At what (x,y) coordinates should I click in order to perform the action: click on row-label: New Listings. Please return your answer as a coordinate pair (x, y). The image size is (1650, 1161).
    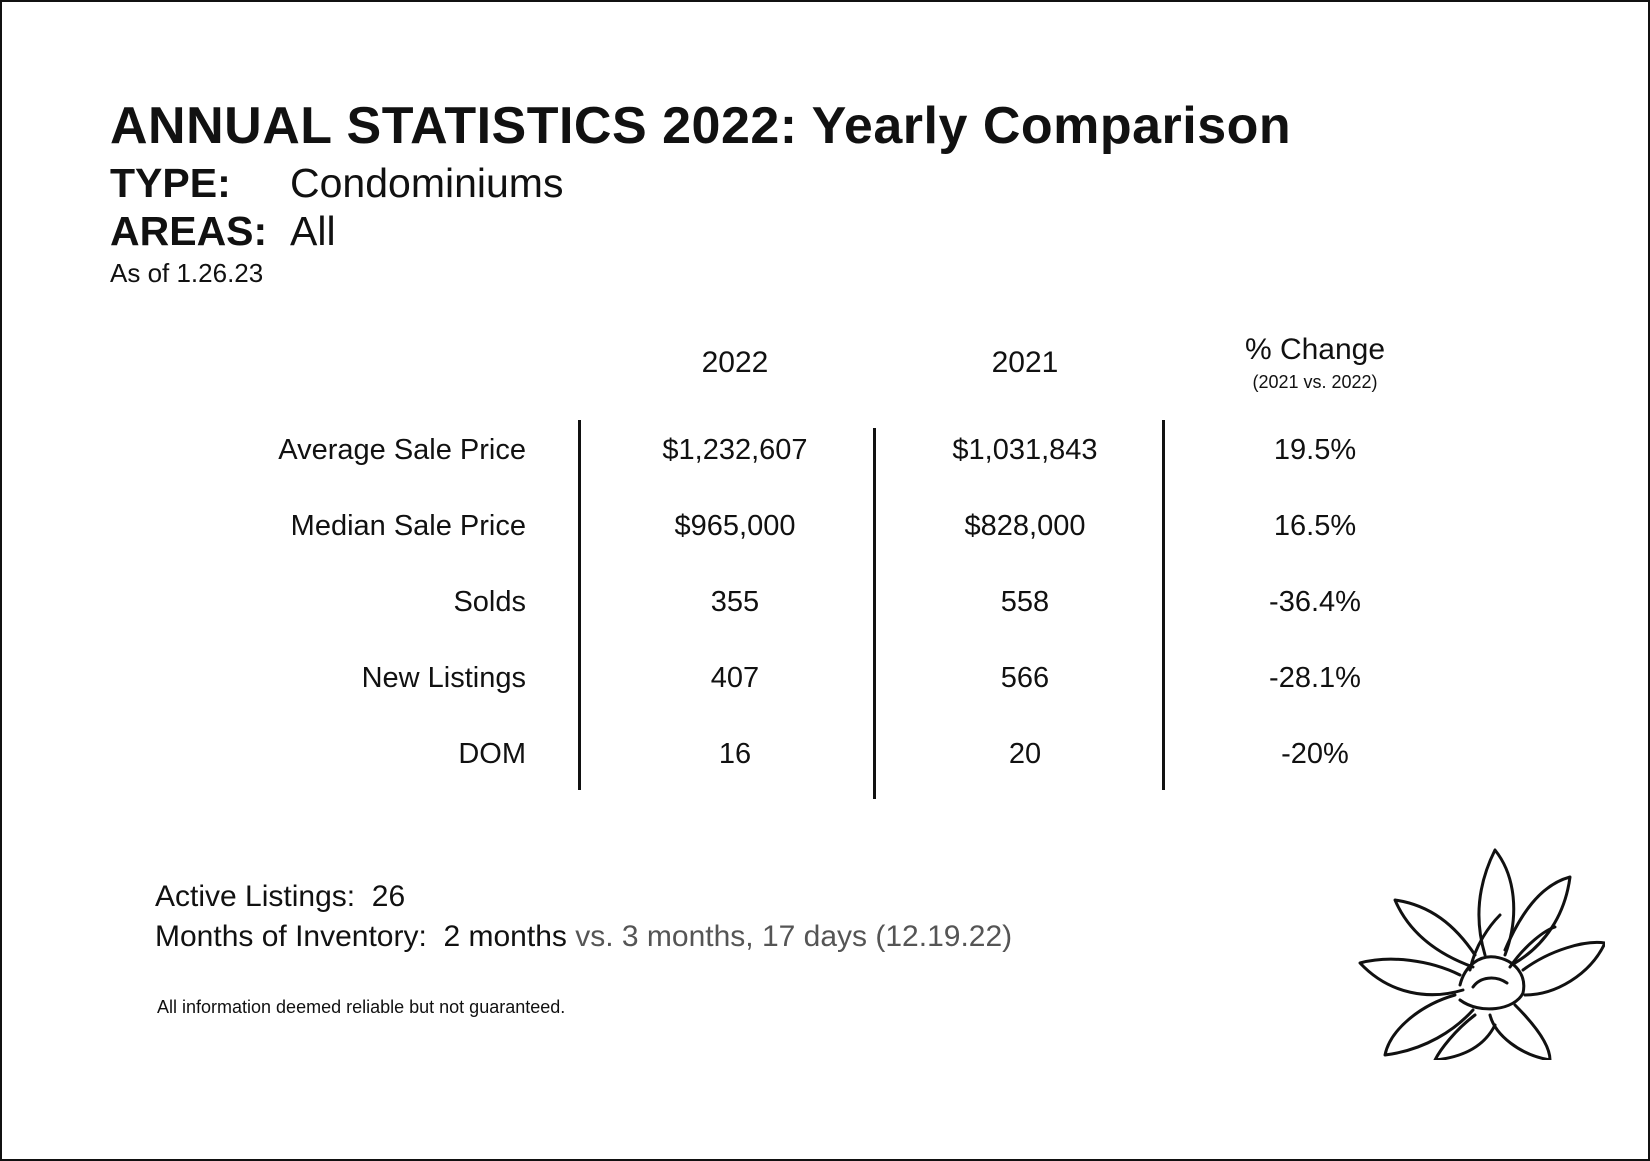
    Looking at the image, I should click on (443, 678).